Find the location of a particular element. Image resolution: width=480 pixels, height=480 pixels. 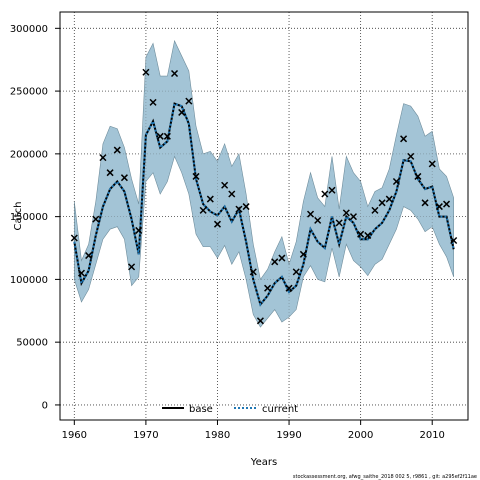

y-tick-label: 200000 is located at coordinates (29, 154).